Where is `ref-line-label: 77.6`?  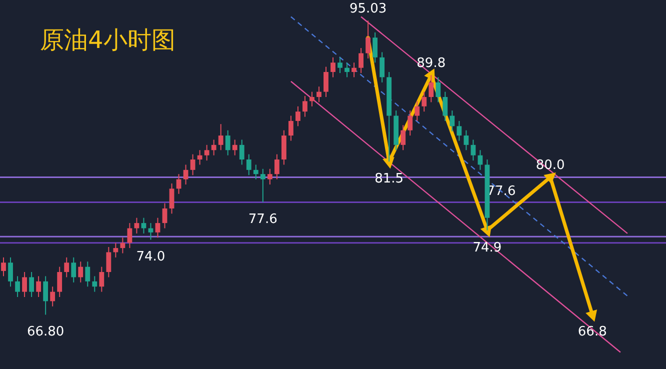
ref-line-label: 77.6 is located at coordinates (501, 192).